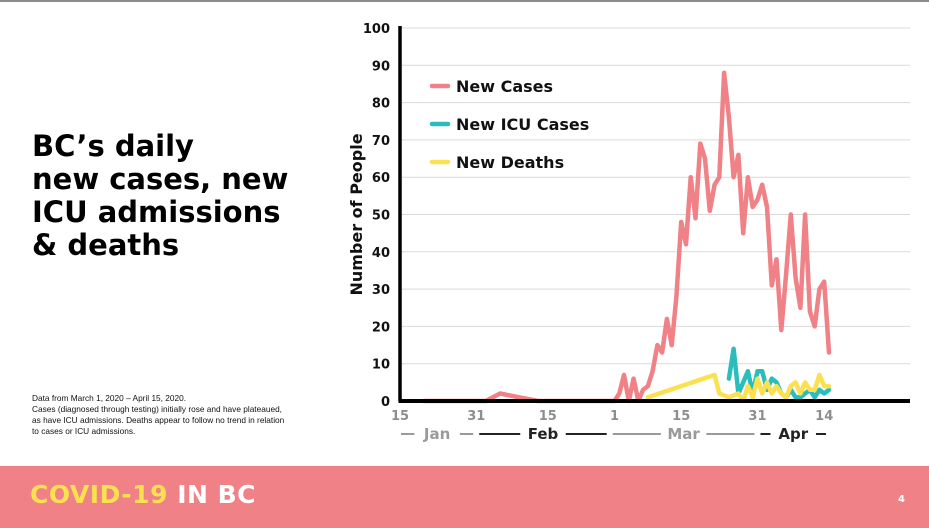 The image size is (929, 528). I want to click on title-line-4: & deaths, so click(106, 245).